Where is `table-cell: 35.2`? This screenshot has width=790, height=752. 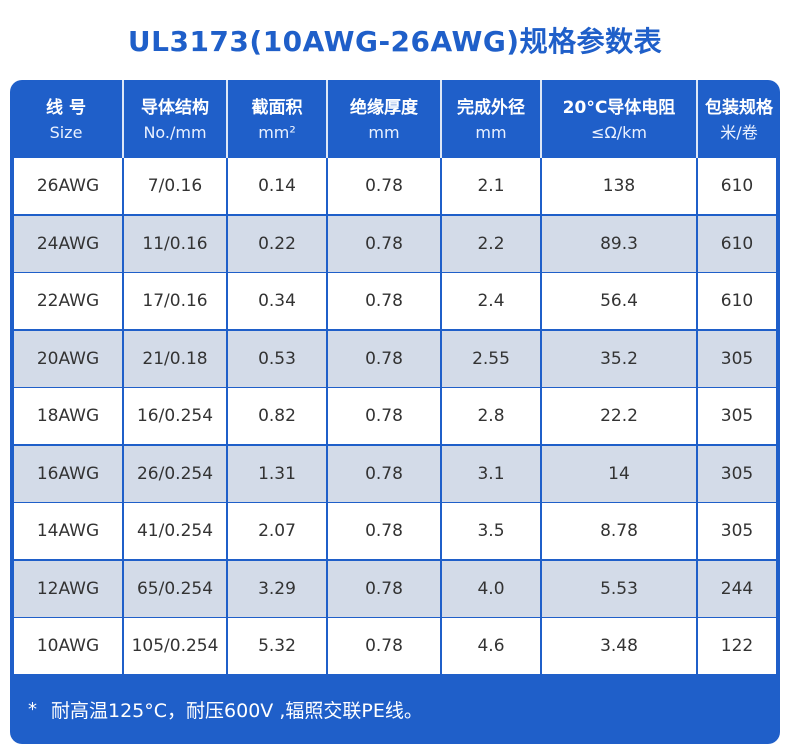 table-cell: 35.2 is located at coordinates (618, 358).